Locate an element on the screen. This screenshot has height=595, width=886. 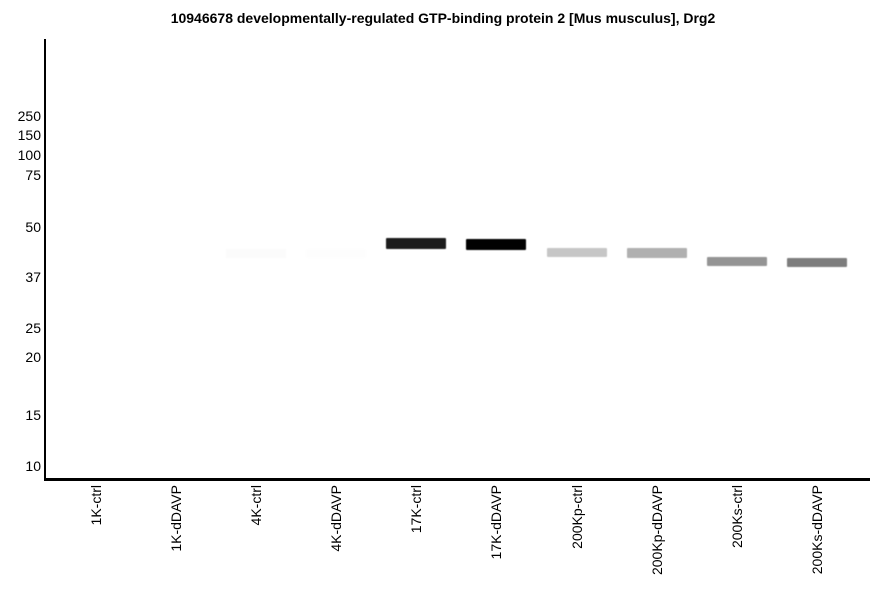
y-tick-label-37: 37 is located at coordinates (33, 277).